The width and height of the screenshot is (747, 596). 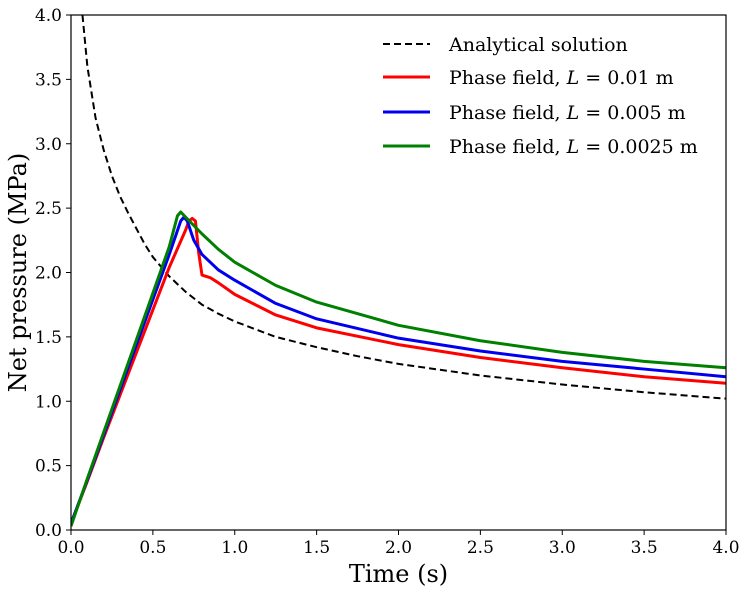 What do you see at coordinates (480, 548) in the screenshot?
I see `x-tick-label: 2.5` at bounding box center [480, 548].